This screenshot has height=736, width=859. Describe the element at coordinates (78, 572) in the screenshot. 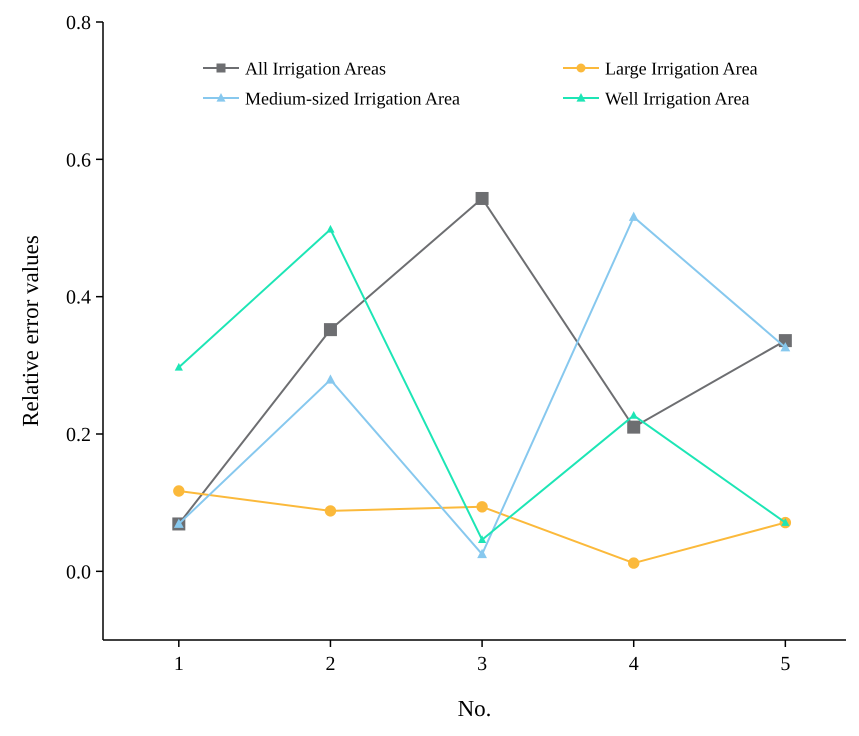

I see `y-tick-label: 0.0` at that location.